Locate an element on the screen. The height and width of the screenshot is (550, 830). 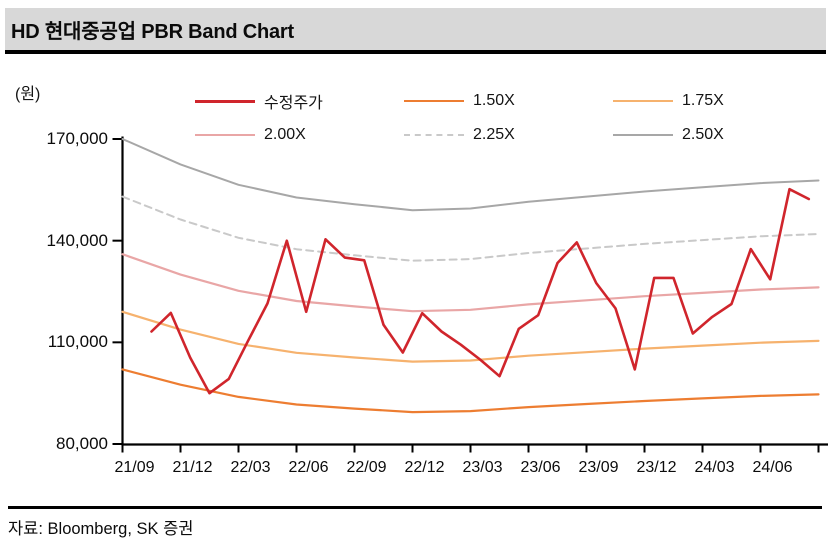
series-line-2.50X is located at coordinates (470, 175).